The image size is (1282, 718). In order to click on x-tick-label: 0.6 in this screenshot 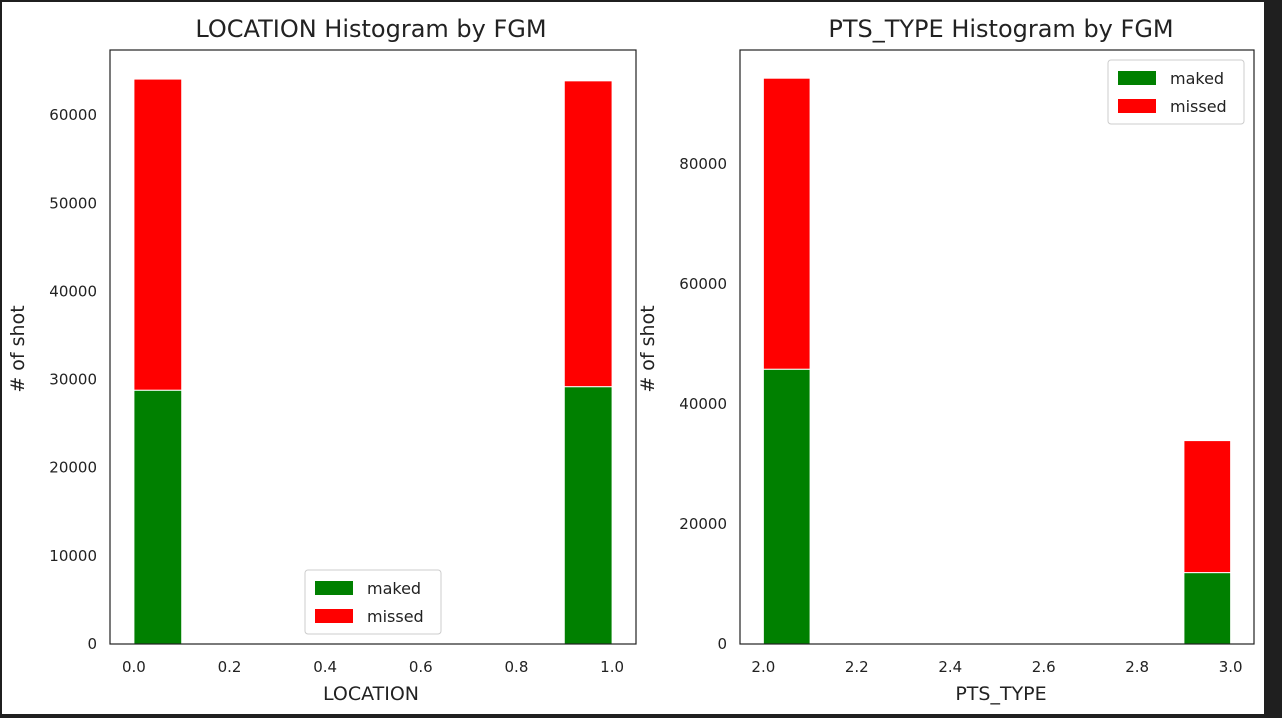, I will do `click(421, 667)`.